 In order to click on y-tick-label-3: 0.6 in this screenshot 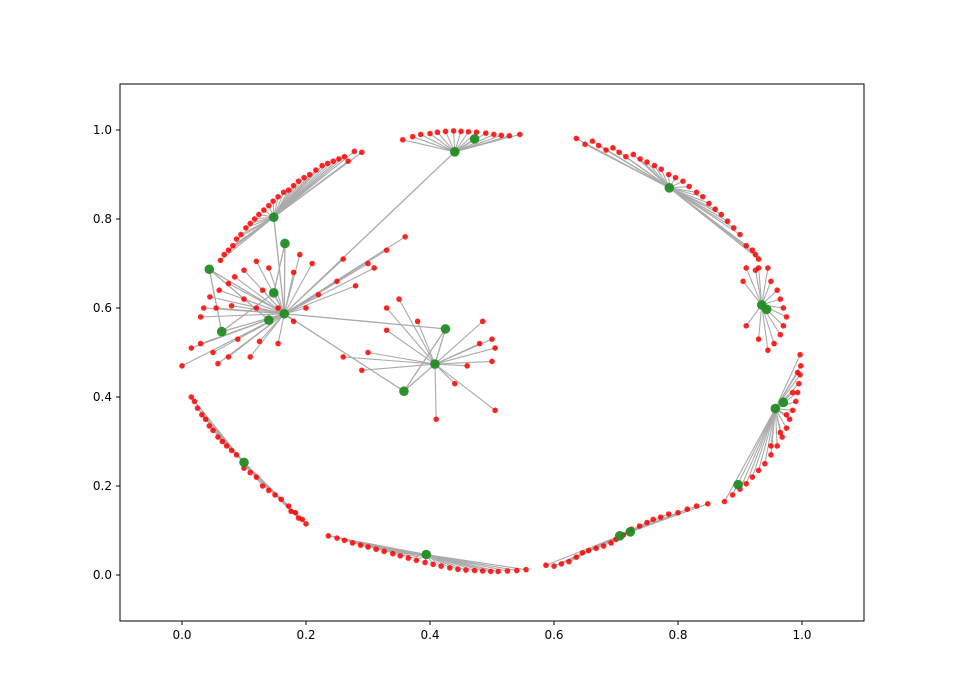, I will do `click(102, 308)`.